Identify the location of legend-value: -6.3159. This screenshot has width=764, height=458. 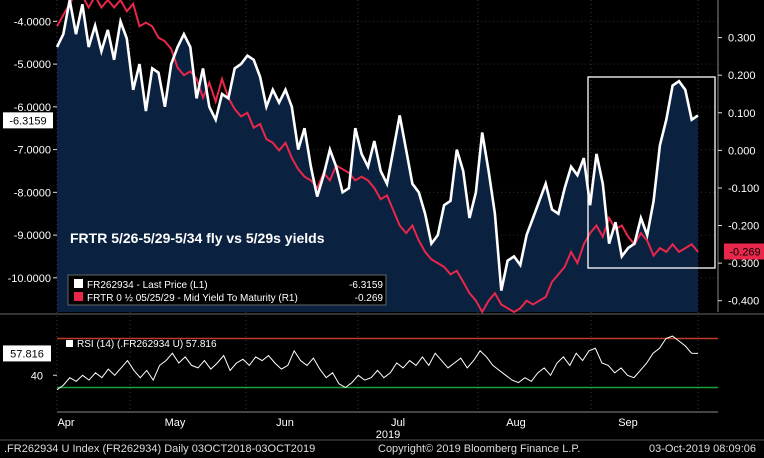
(366, 285).